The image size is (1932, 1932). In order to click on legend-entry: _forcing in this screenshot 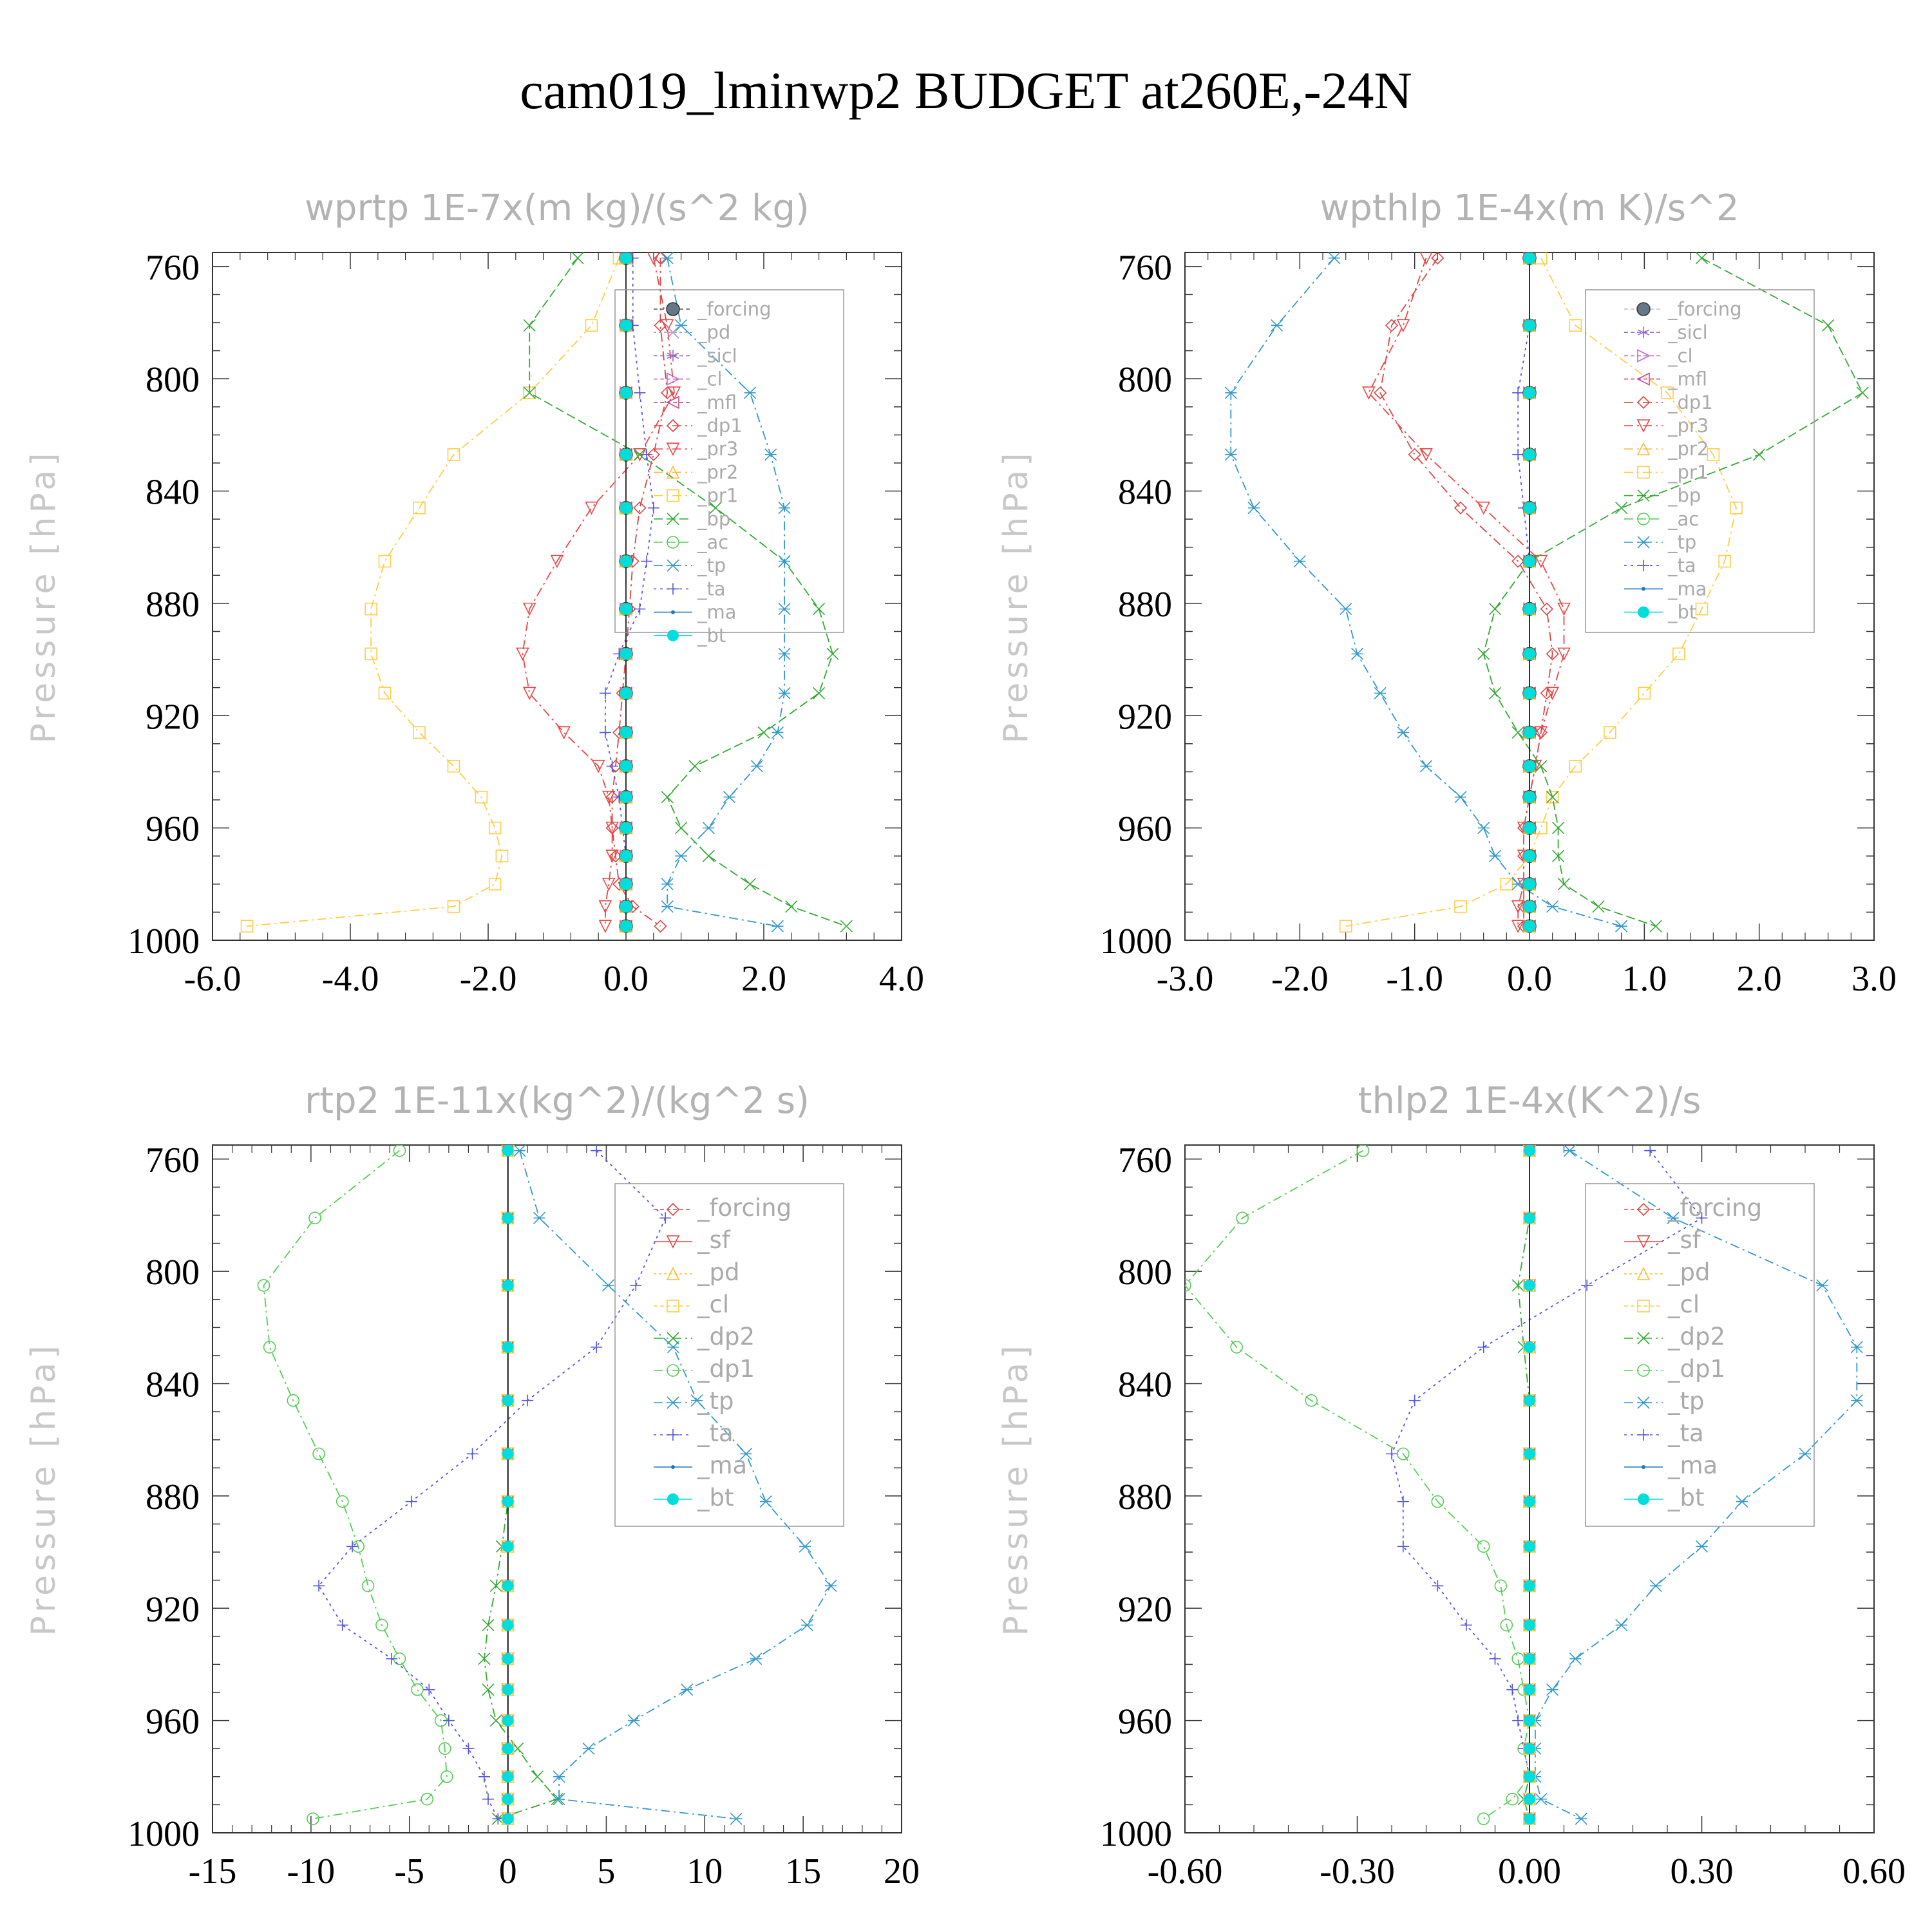, I will do `click(1704, 309)`.